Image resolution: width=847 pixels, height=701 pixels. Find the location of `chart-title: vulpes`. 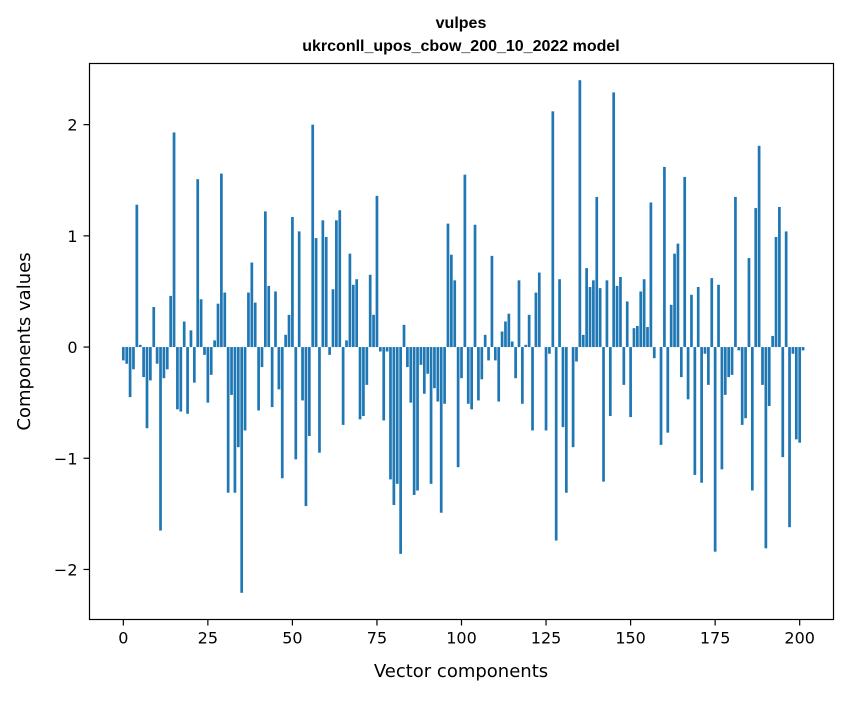

chart-title: vulpes is located at coordinates (461, 23).